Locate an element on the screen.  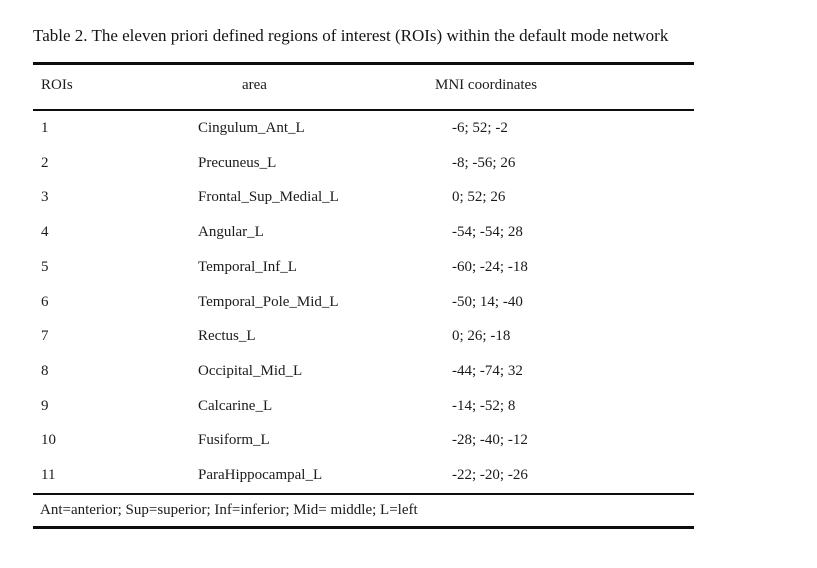
roi-area: Precuneus_L is located at coordinates (237, 162).